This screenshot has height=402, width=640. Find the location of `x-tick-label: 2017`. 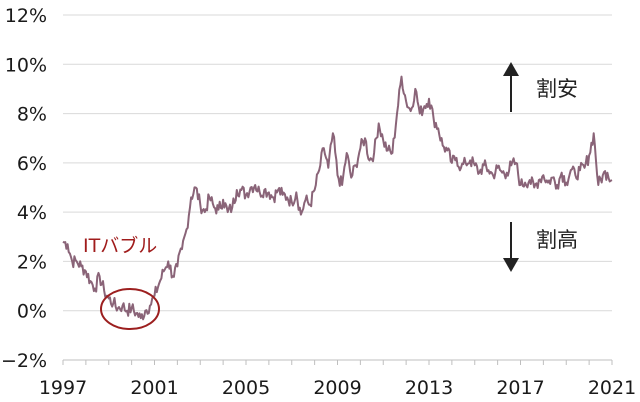

x-tick-label: 2017 is located at coordinates (520, 388).